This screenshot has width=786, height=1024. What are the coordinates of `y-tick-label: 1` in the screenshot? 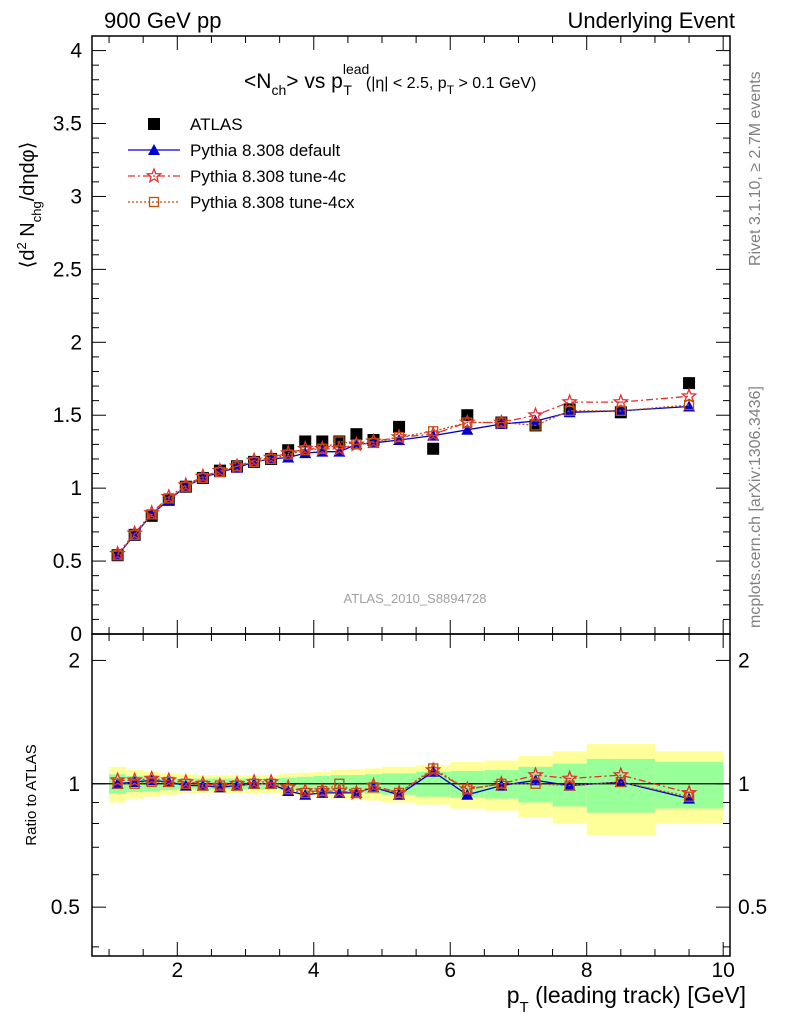 It's located at (76, 488).